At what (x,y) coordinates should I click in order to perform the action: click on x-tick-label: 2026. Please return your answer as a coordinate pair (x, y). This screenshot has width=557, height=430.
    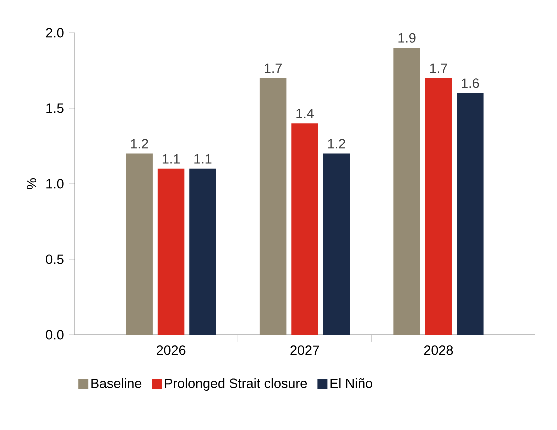
    Looking at the image, I should click on (171, 351).